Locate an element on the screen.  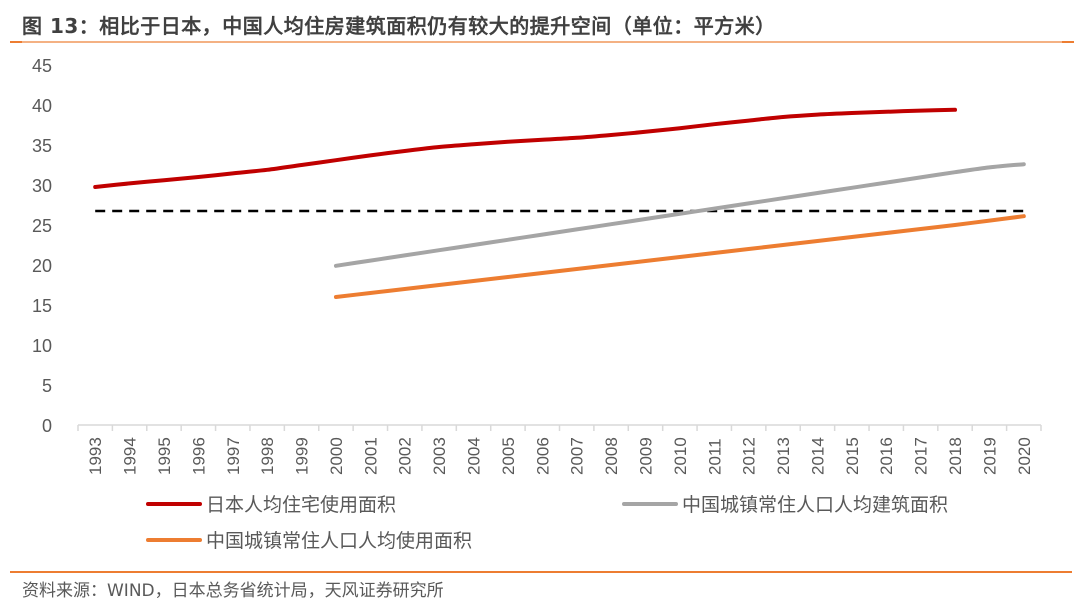
x-tick-label: 2005 is located at coordinates (508, 456).